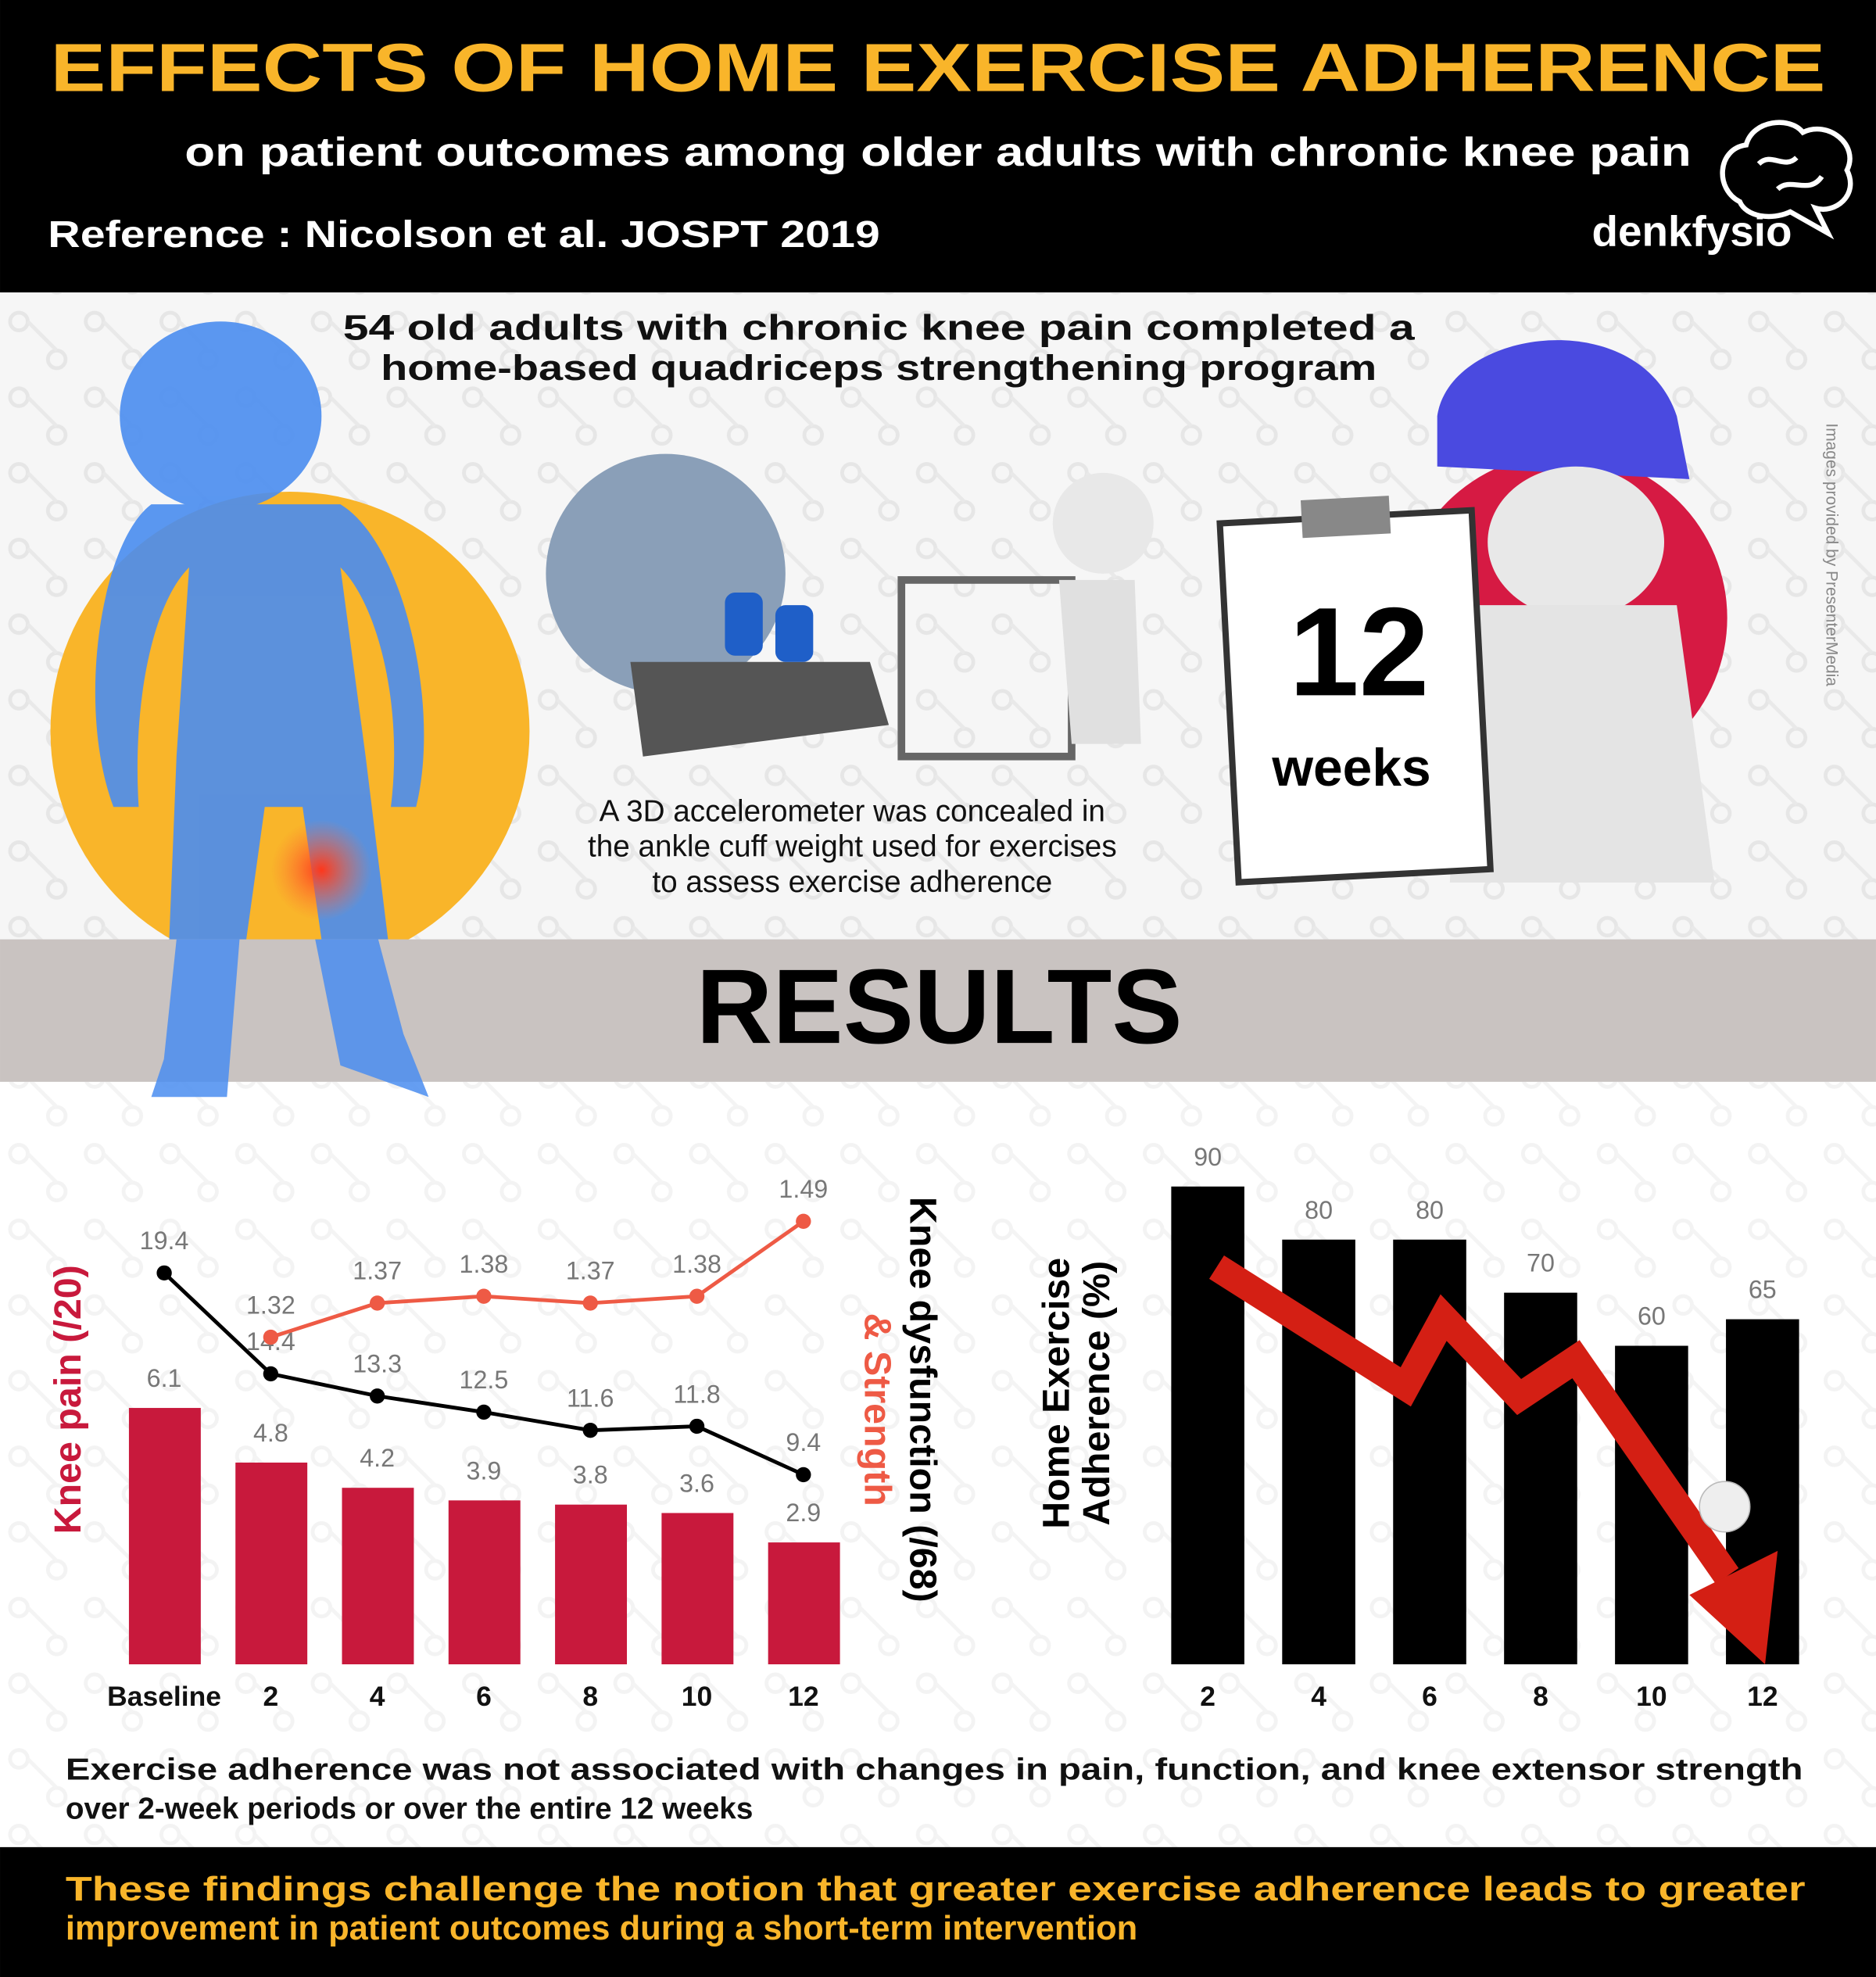 The width and height of the screenshot is (1876, 1977). What do you see at coordinates (290, 1018) in the screenshot?
I see `figure-legs` at bounding box center [290, 1018].